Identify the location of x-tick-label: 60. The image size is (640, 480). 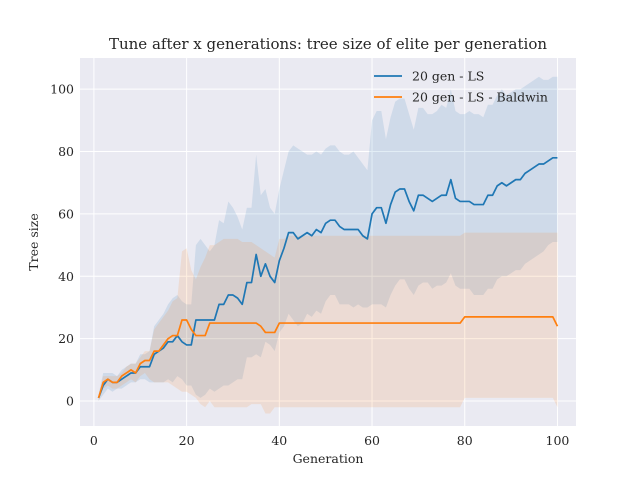
(372, 440).